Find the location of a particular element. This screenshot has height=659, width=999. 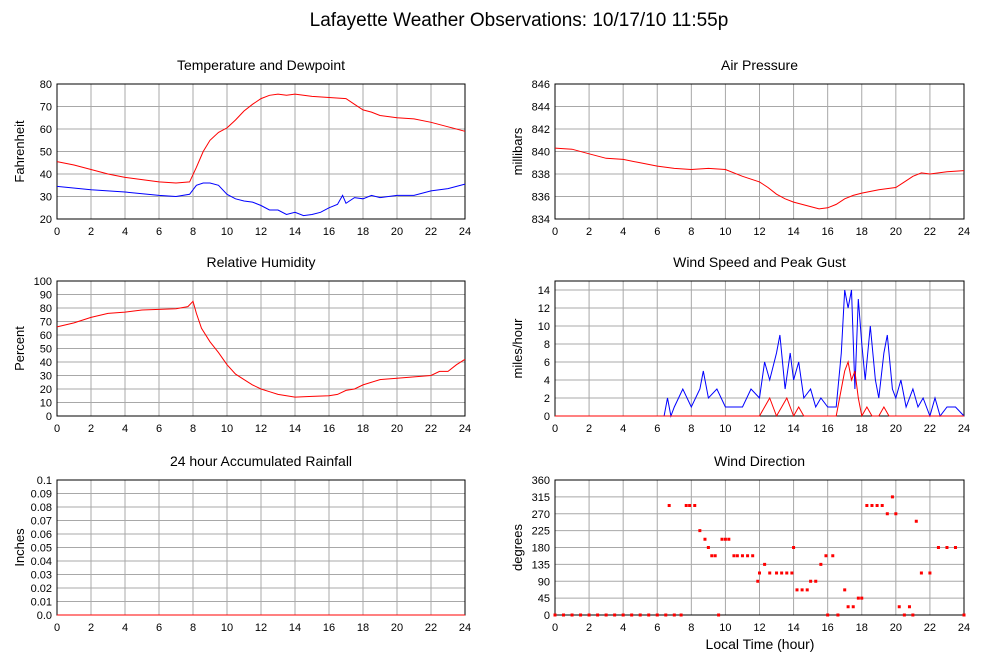

y-tick-label: 90 is located at coordinates (46, 296).